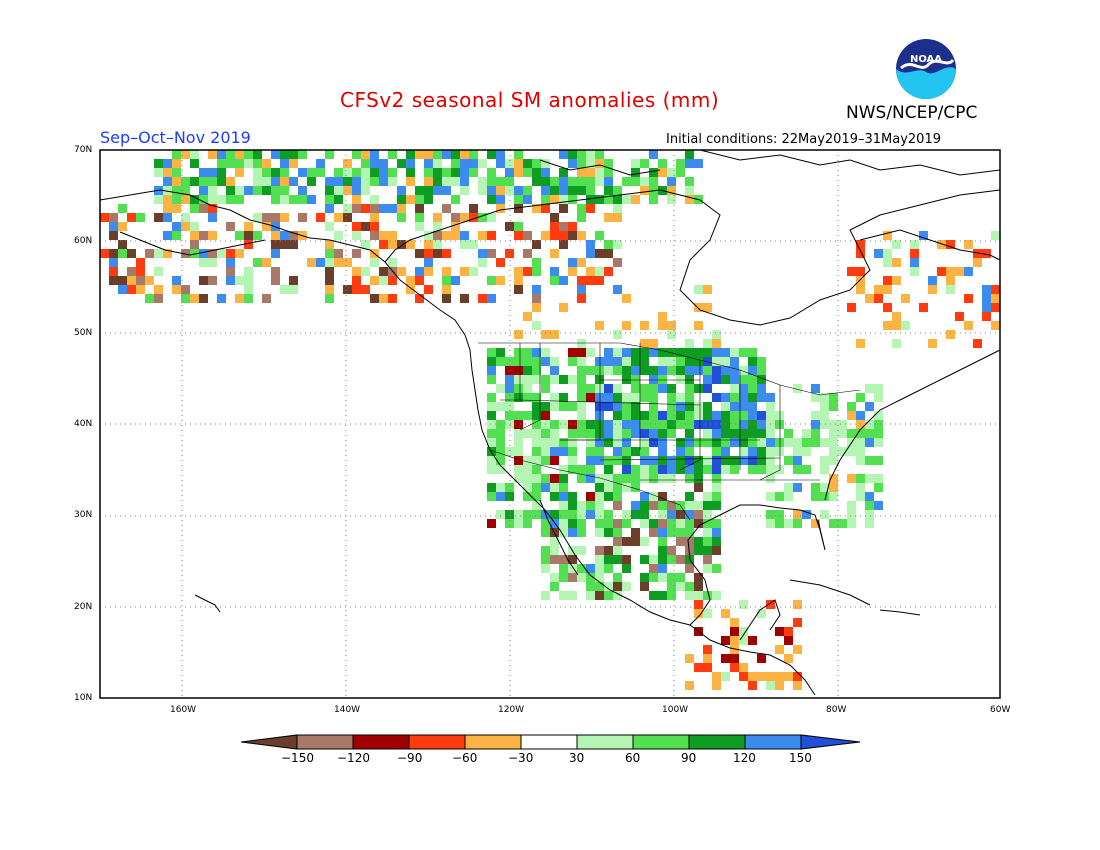 This screenshot has height=850, width=1100. What do you see at coordinates (926, 59) in the screenshot?
I see `logo-text: NOAA` at bounding box center [926, 59].